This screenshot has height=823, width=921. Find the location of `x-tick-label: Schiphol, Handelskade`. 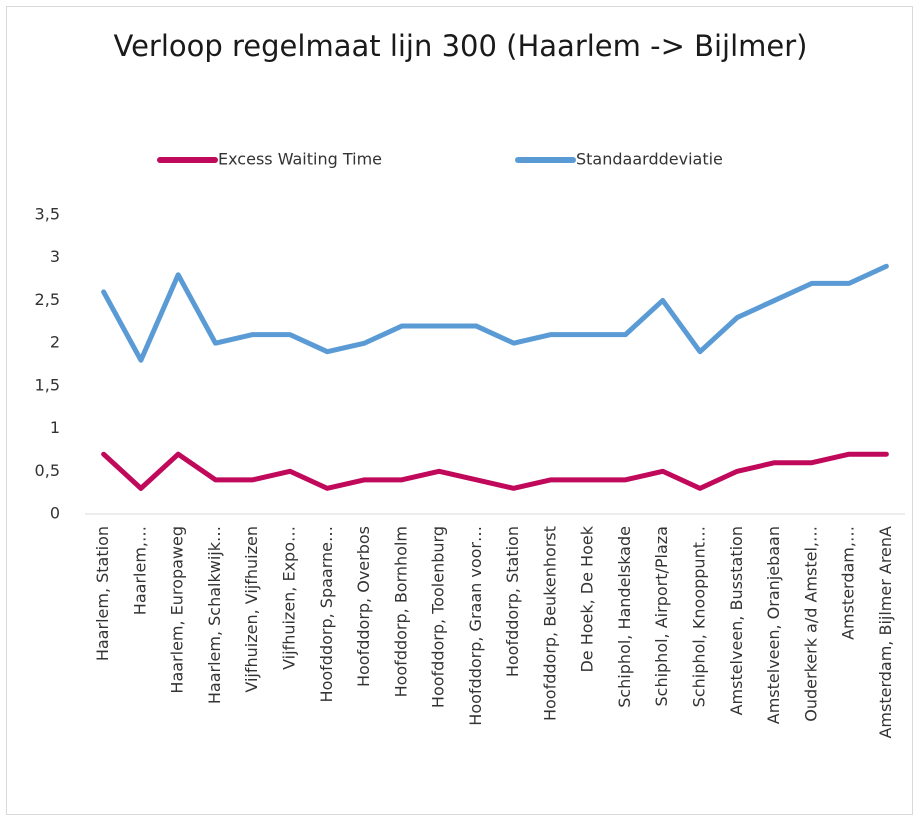

x-tick-label: Schiphol, Handelskade is located at coordinates (624, 617).